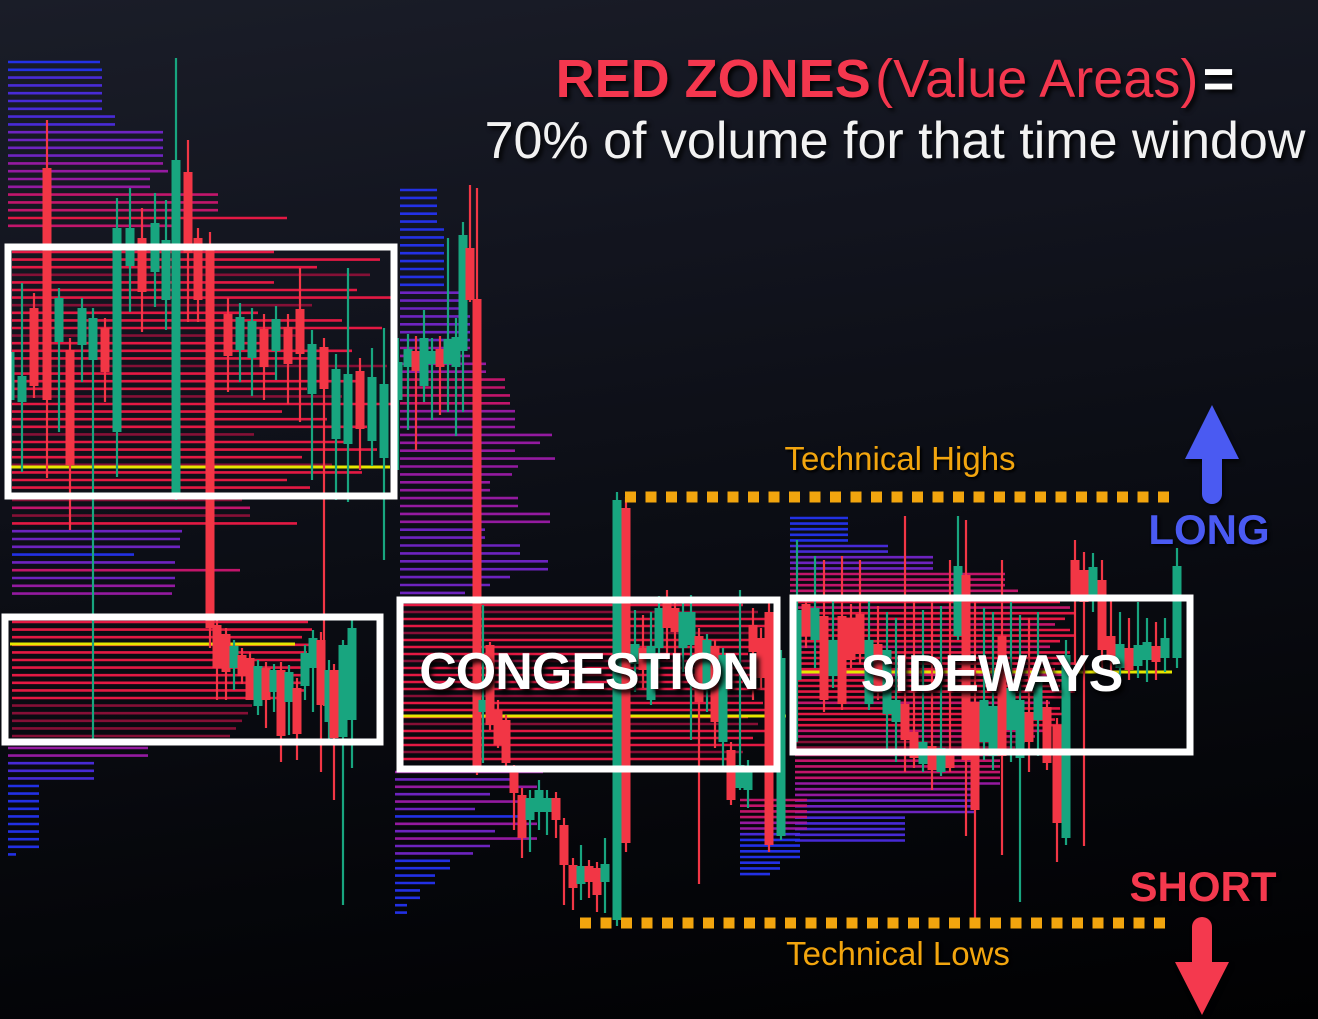 Image resolution: width=1318 pixels, height=1019 pixels. Describe the element at coordinates (895, 141) in the screenshot. I see `title-line2: 70% of volume for that time window` at that location.